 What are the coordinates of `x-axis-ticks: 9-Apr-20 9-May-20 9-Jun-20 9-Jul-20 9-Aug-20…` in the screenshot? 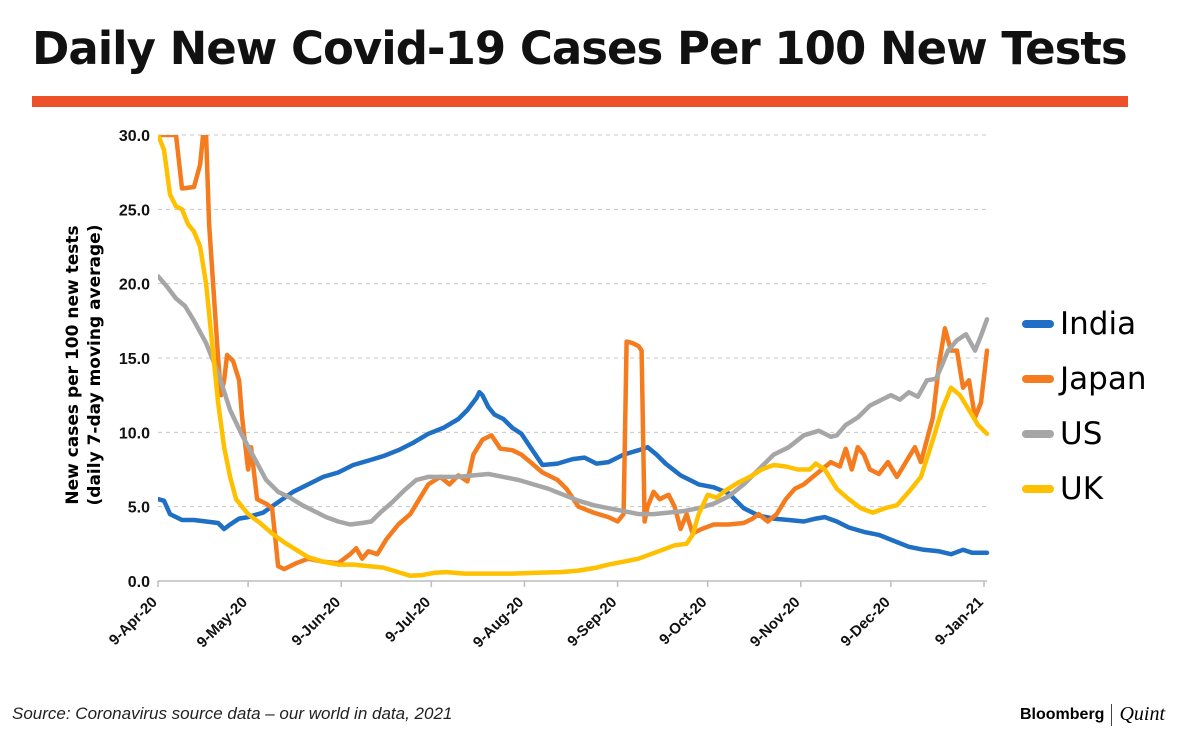 It's located at (546, 616).